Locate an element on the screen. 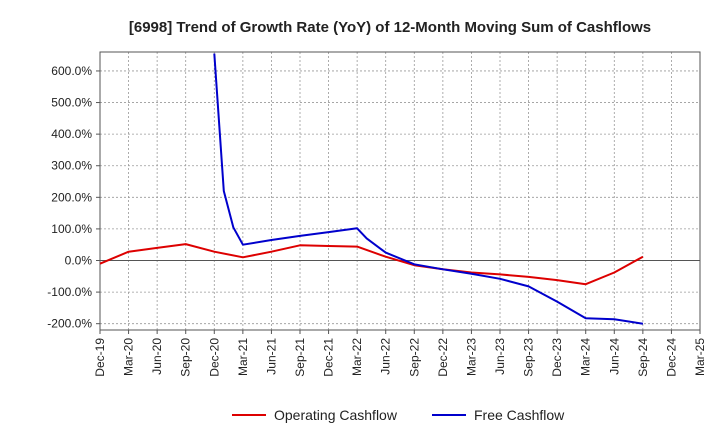 The width and height of the screenshot is (720, 440). x-tick-label: Jun-23 is located at coordinates (500, 356).